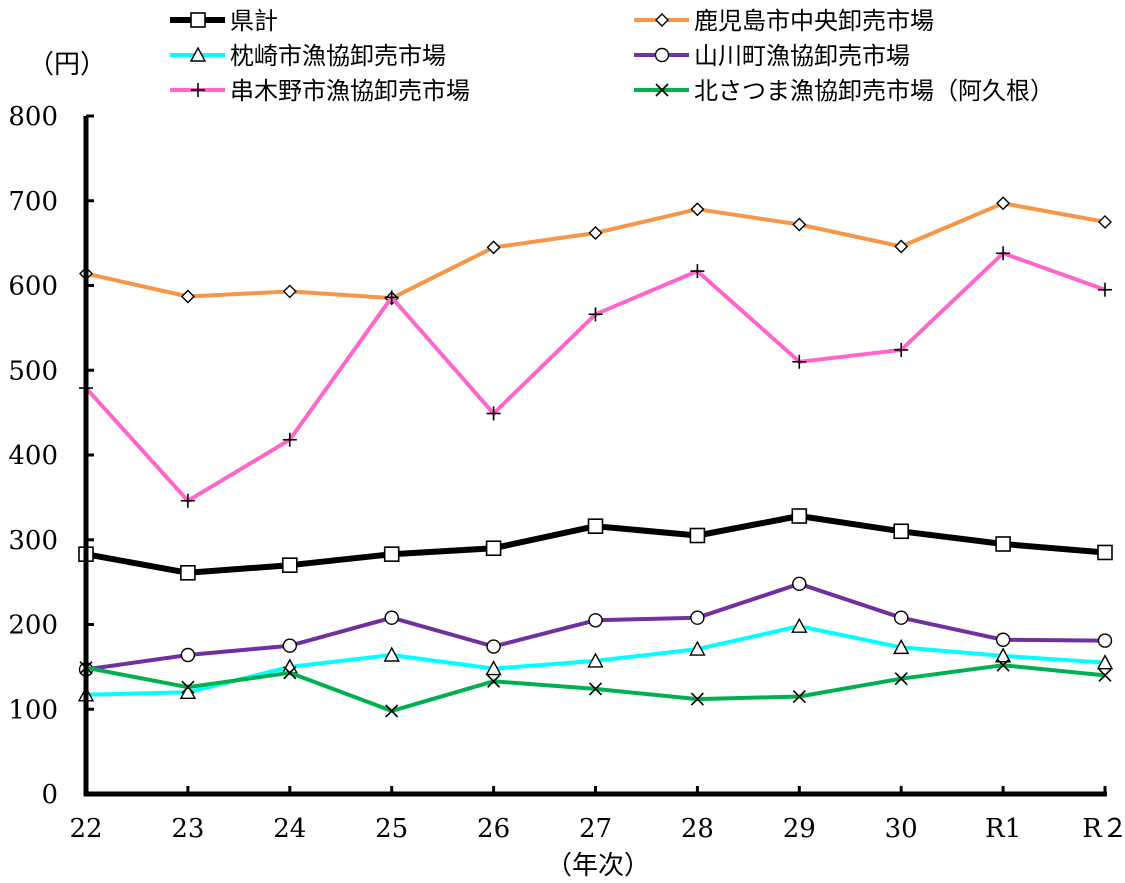 The image size is (1125, 883). I want to click on x-tick-label: 28, so click(697, 829).